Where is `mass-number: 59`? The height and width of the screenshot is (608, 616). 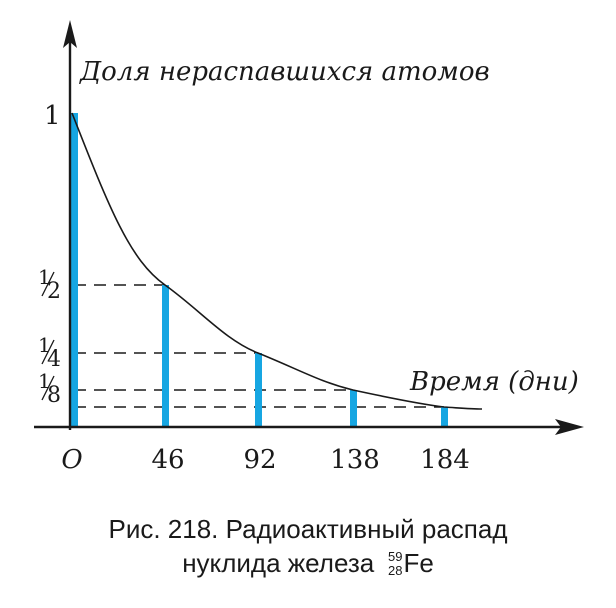 mass-number: 59 is located at coordinates (395, 556).